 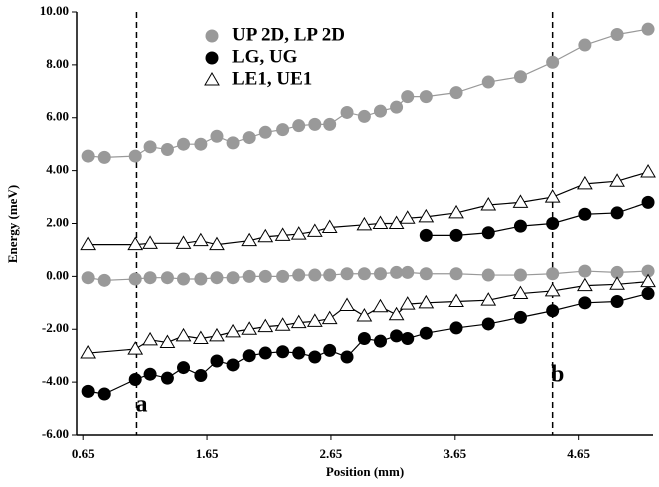 What do you see at coordinates (57, 221) in the screenshot?
I see `y-tick-label: 2.00` at bounding box center [57, 221].